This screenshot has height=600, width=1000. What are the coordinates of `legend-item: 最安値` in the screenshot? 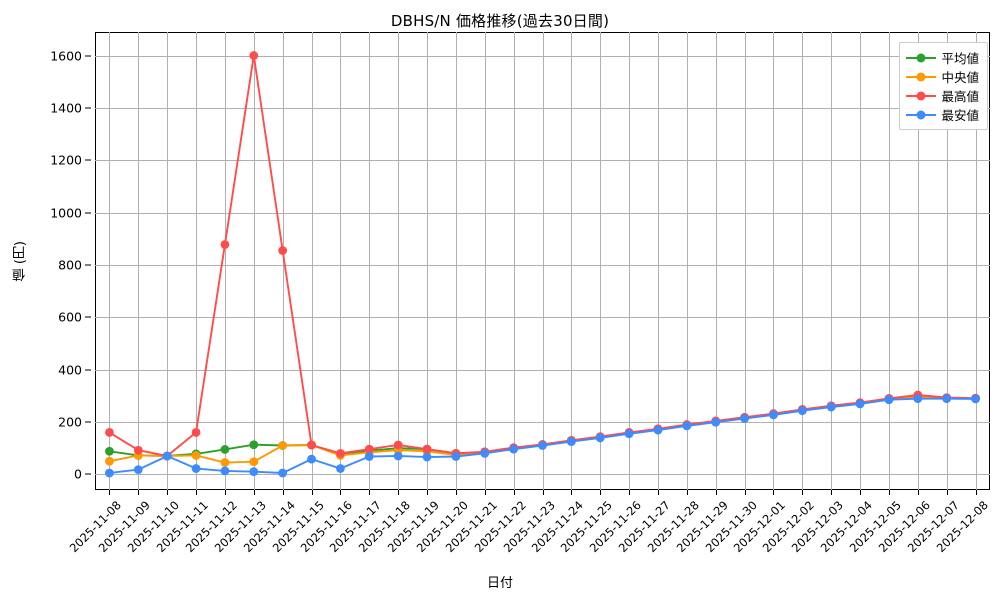 It's located at (942, 114).